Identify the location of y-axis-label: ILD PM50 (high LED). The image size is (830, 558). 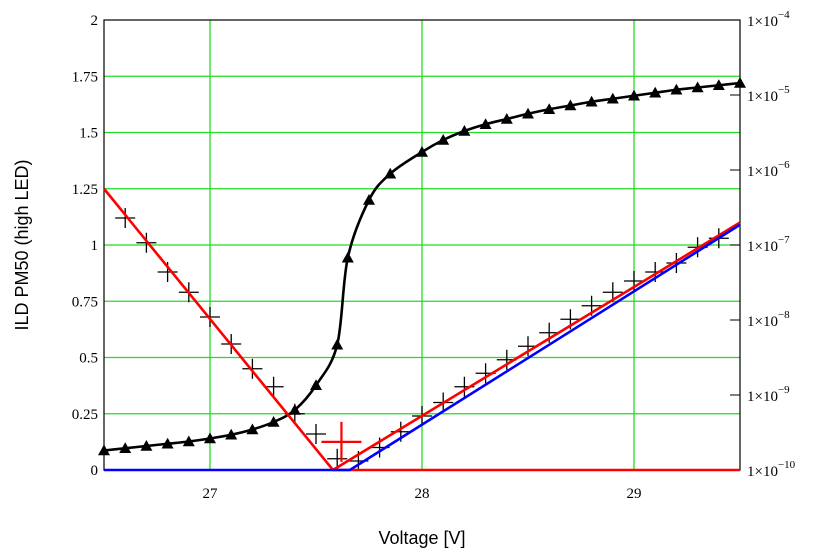
(22, 244).